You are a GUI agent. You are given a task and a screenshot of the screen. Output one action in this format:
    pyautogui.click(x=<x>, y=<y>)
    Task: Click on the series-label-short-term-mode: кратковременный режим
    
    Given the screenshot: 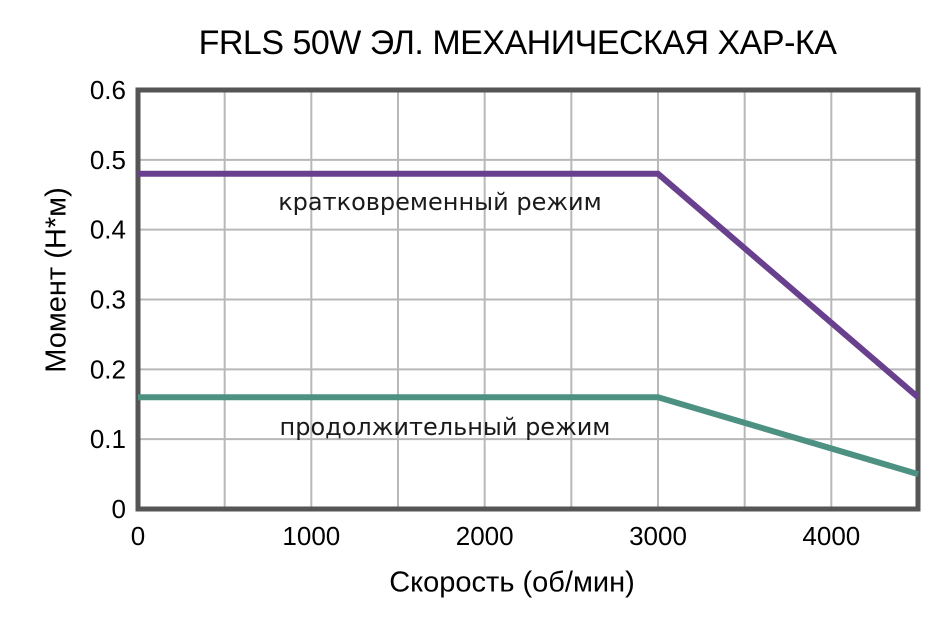 What is the action you would take?
    pyautogui.click(x=440, y=201)
    